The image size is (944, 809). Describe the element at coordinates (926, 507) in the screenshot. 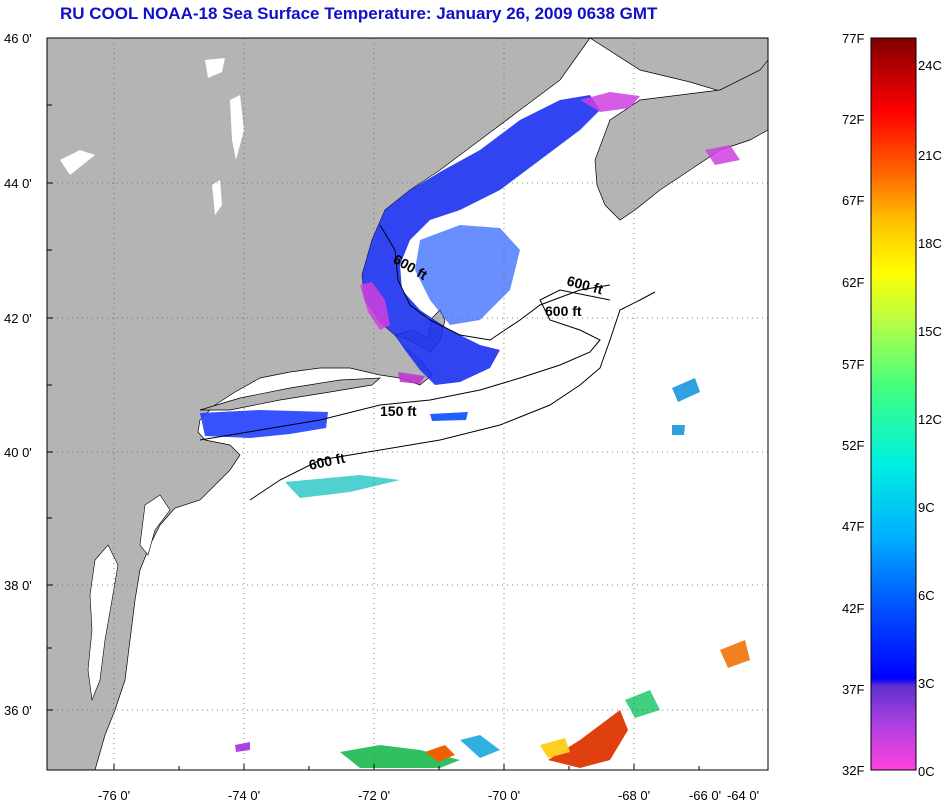

I see `colorbar-c-label: 9C` at that location.